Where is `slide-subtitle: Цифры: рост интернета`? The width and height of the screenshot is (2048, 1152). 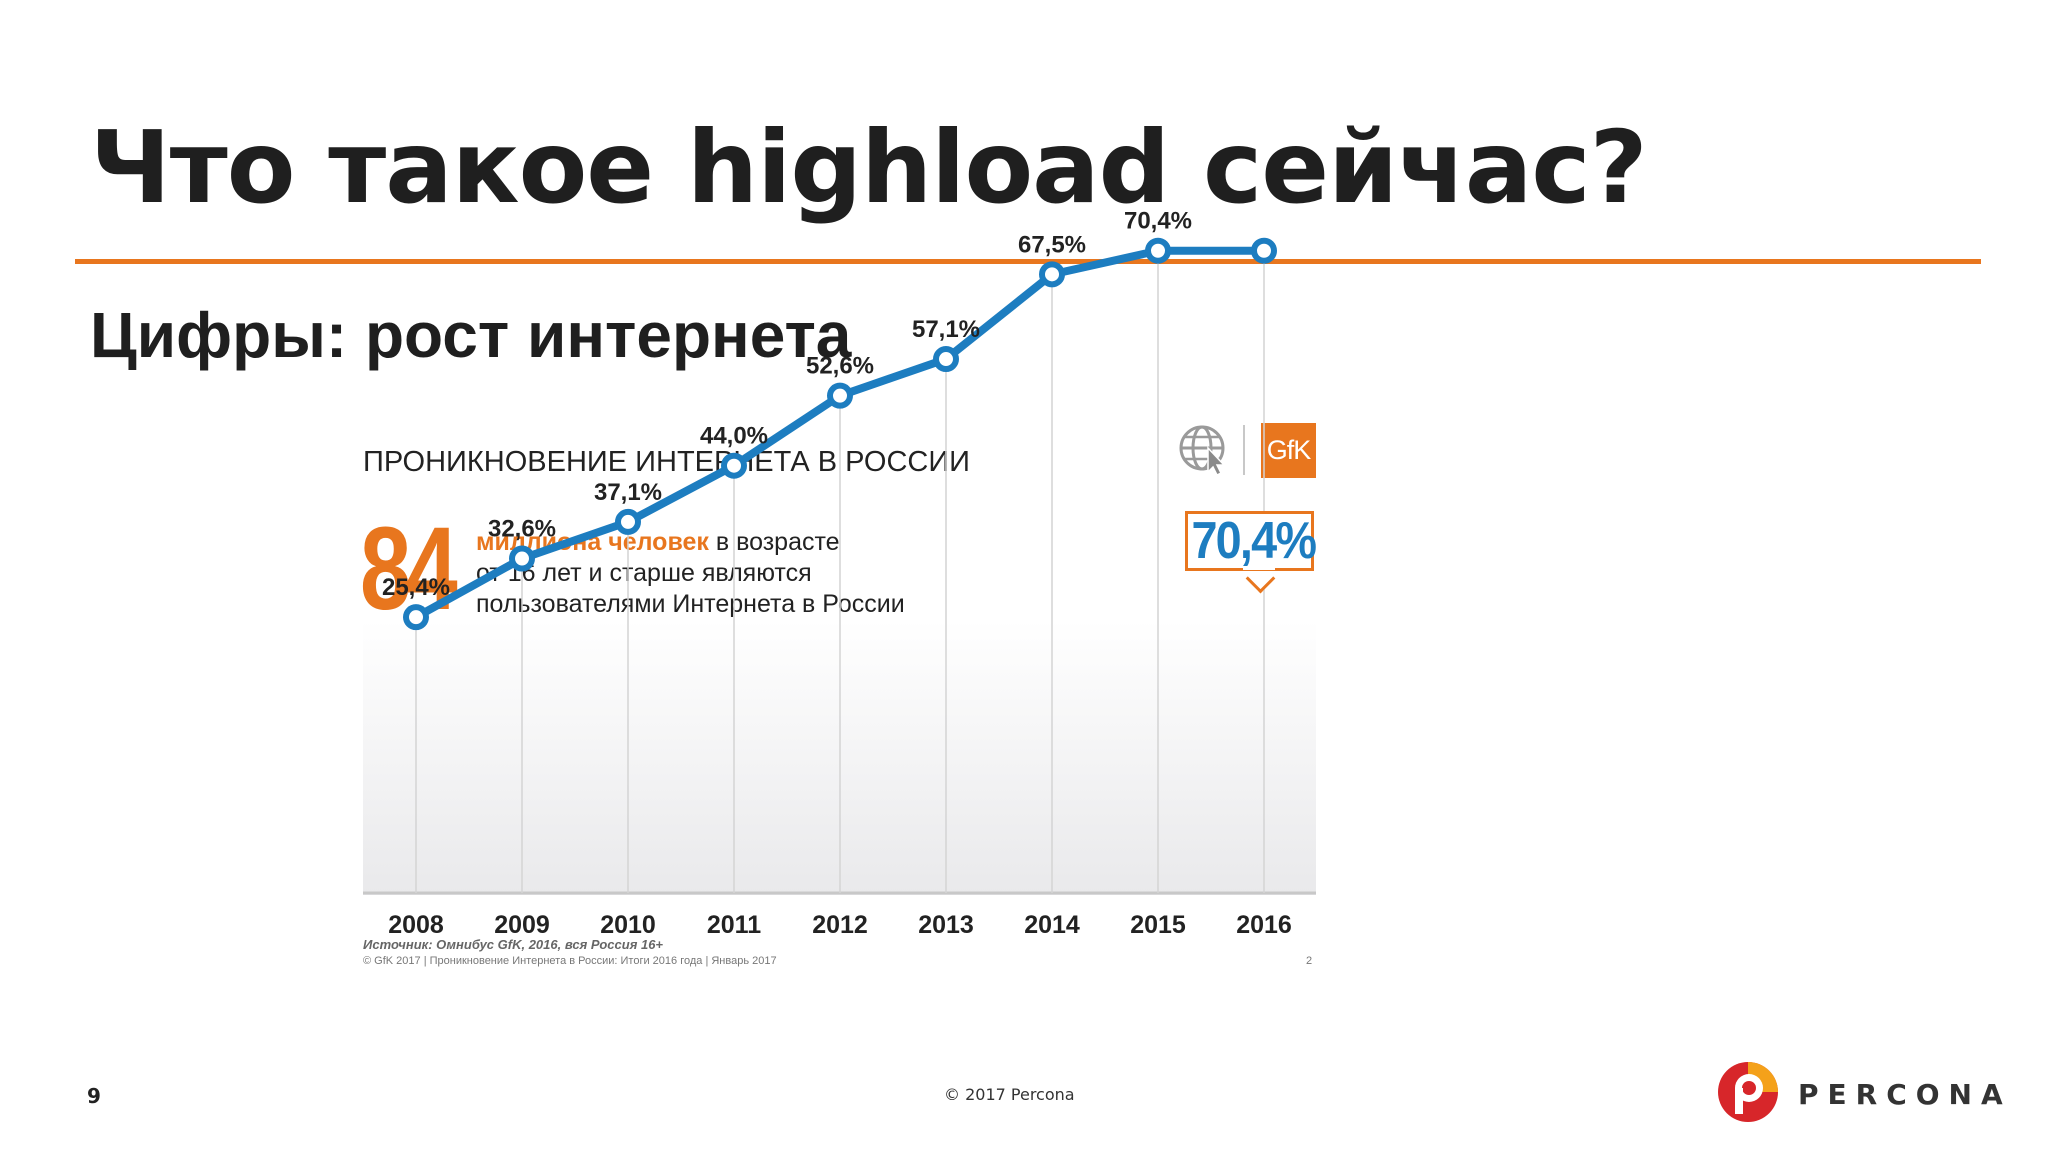 slide-subtitle: Цифры: рост интернета is located at coordinates (471, 335).